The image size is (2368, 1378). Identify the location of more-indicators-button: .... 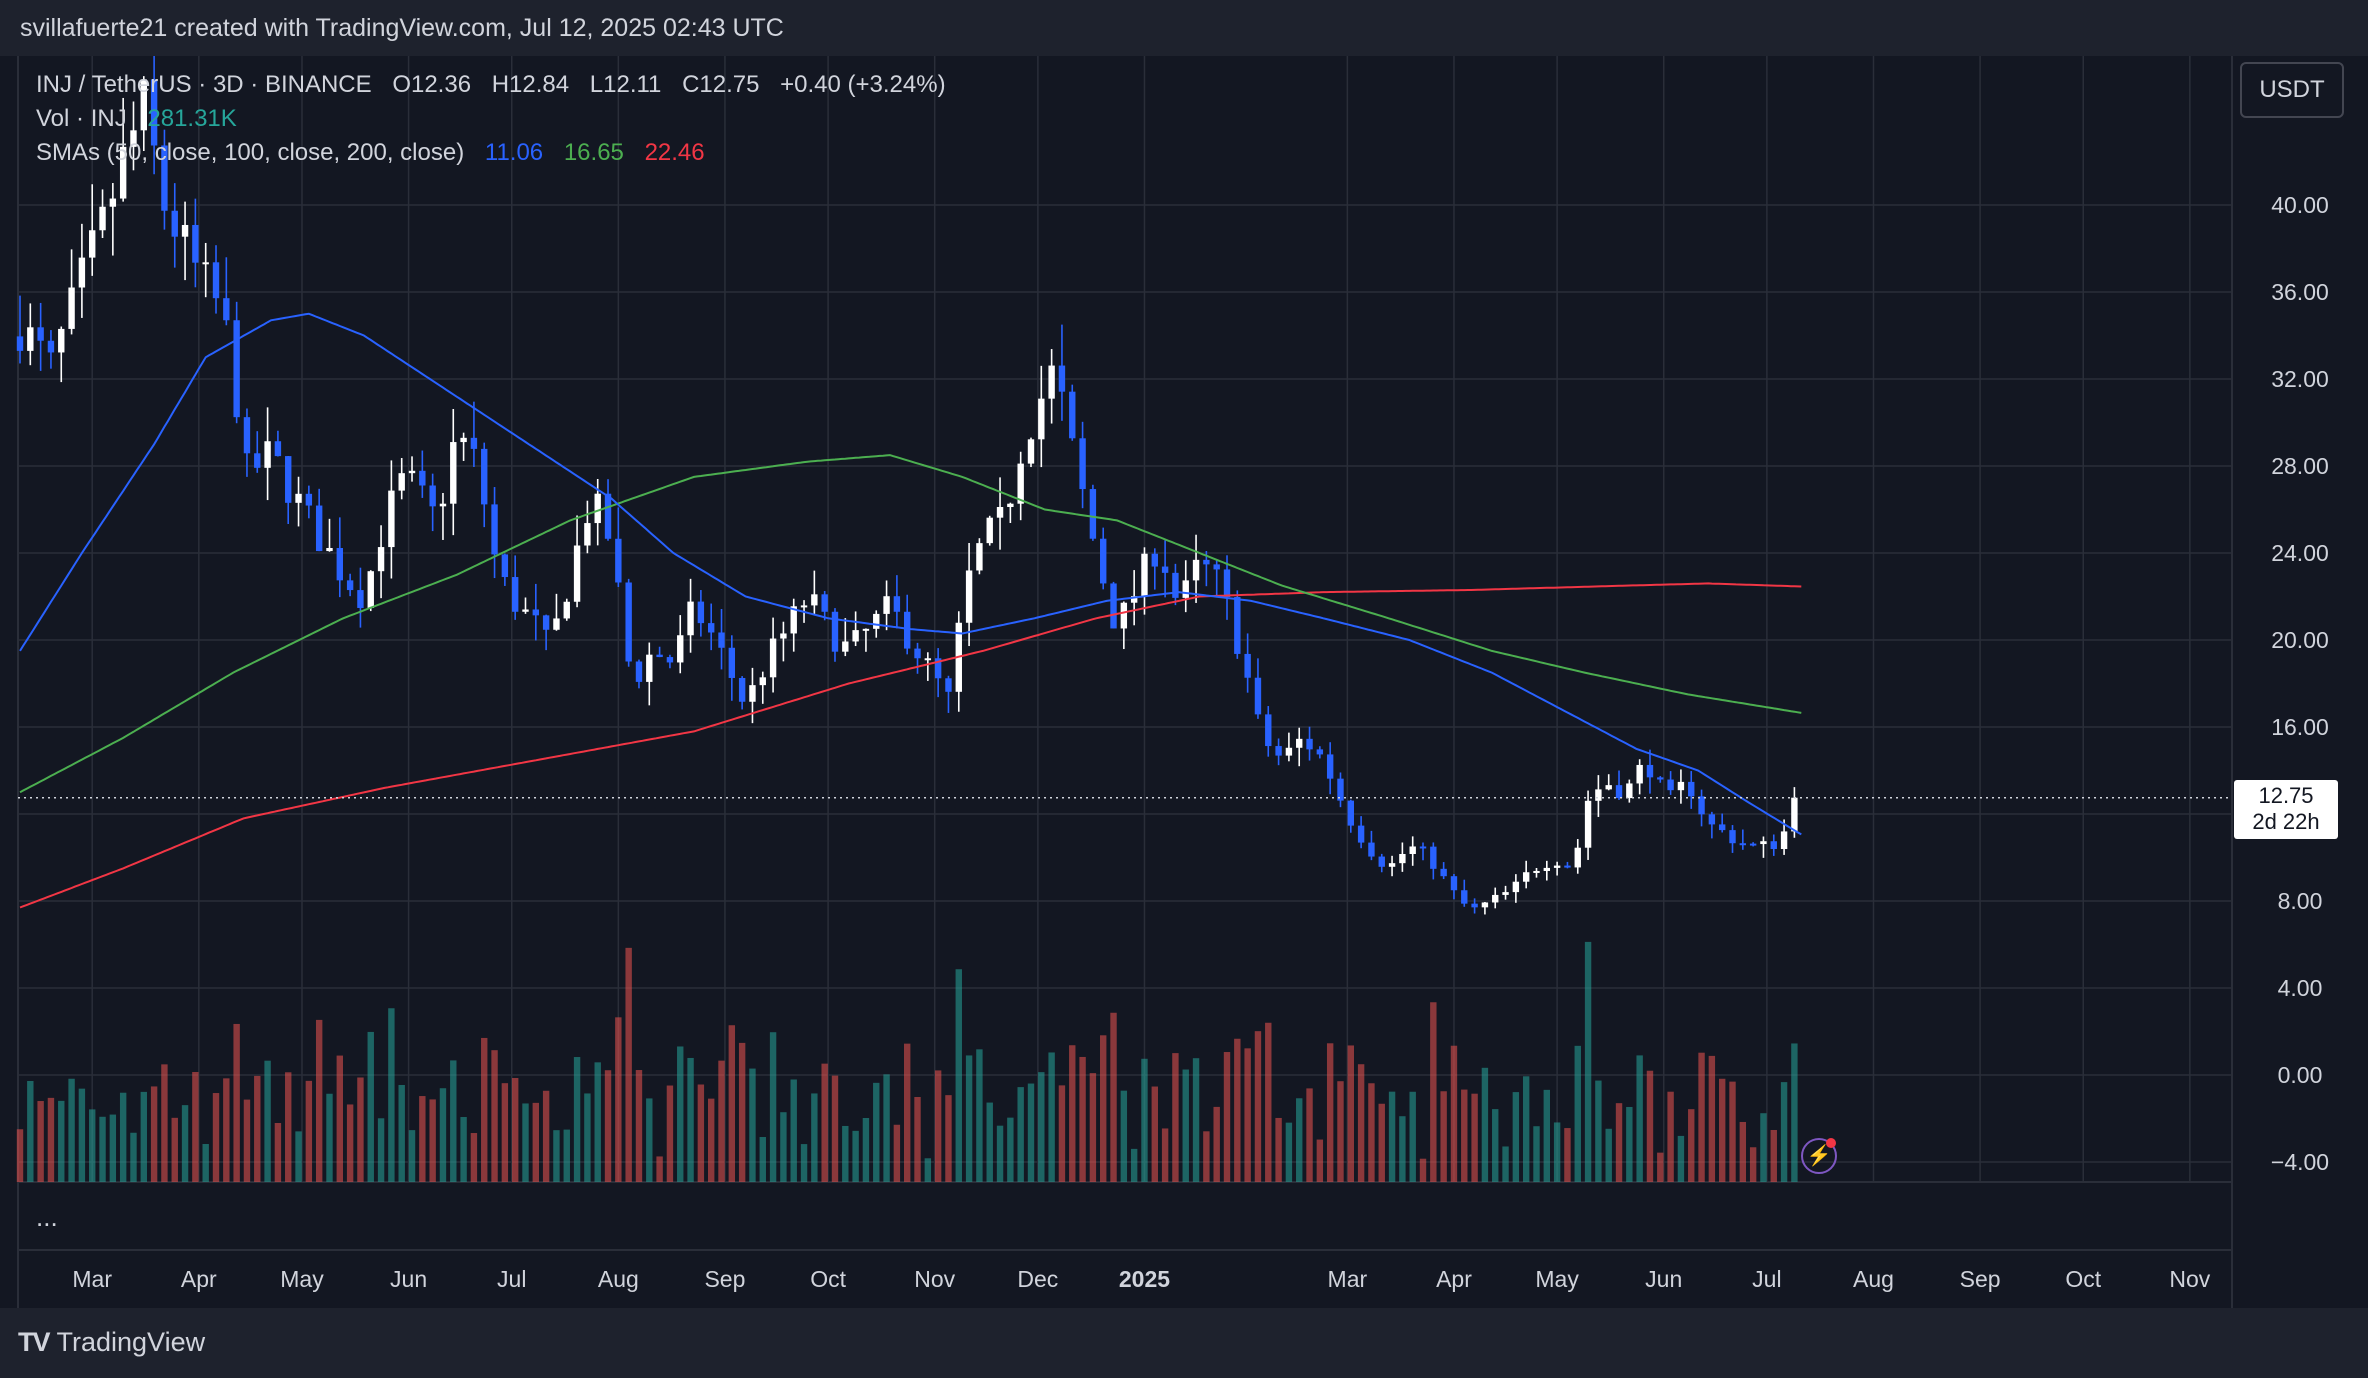
(47, 1217).